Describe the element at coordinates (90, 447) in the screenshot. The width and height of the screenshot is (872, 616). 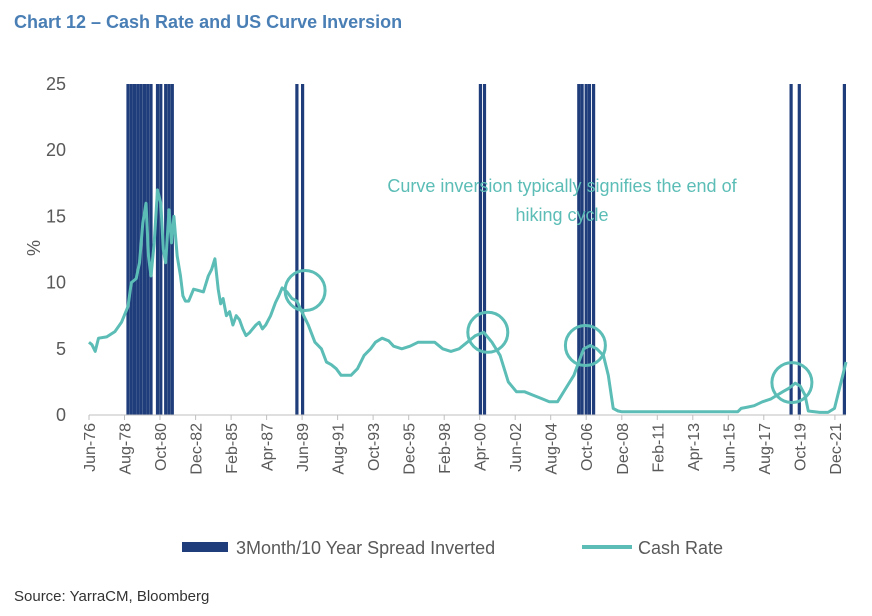
I see `x-tick-label: Jun-76` at that location.